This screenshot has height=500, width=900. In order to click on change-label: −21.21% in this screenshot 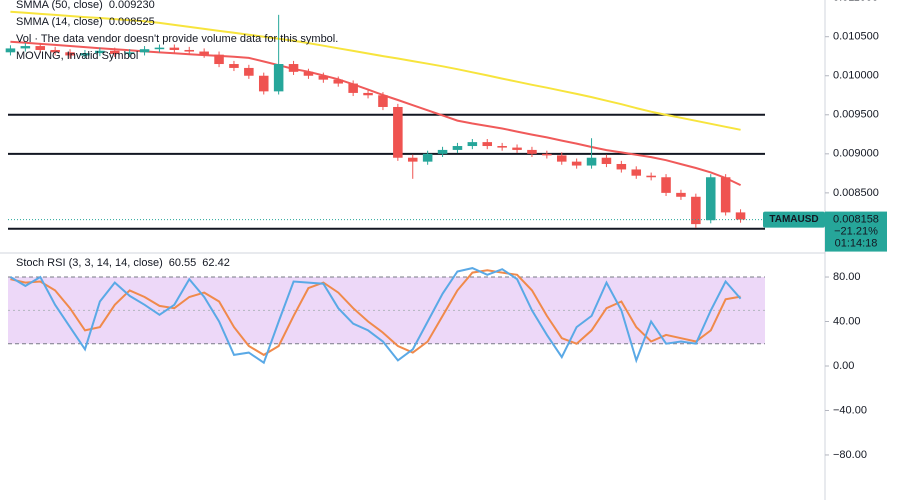, I will do `click(856, 231)`.